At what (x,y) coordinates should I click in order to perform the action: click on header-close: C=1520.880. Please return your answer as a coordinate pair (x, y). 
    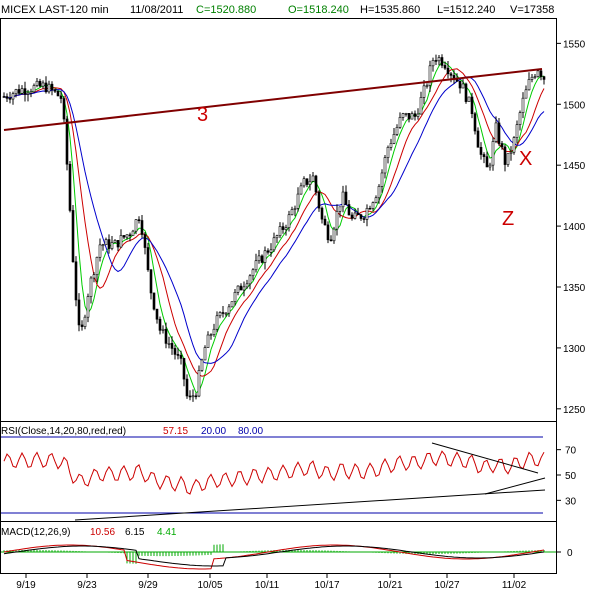
    Looking at the image, I should click on (226, 10).